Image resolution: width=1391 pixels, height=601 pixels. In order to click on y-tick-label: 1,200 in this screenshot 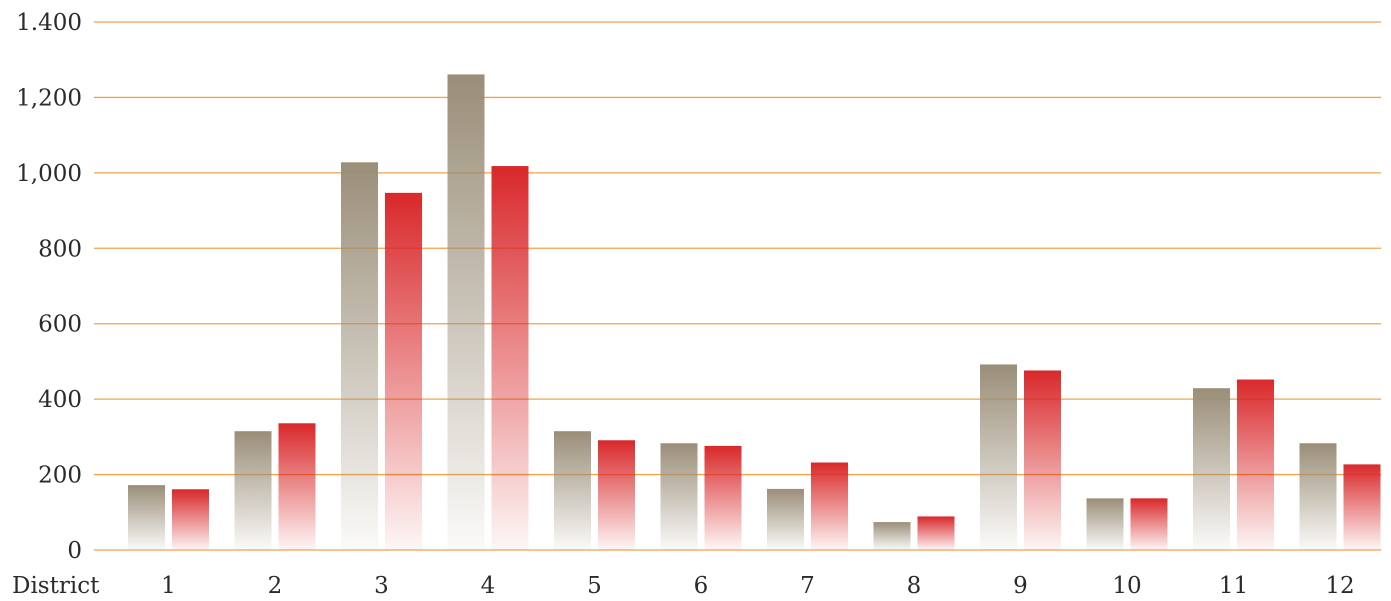, I will do `click(49, 98)`.